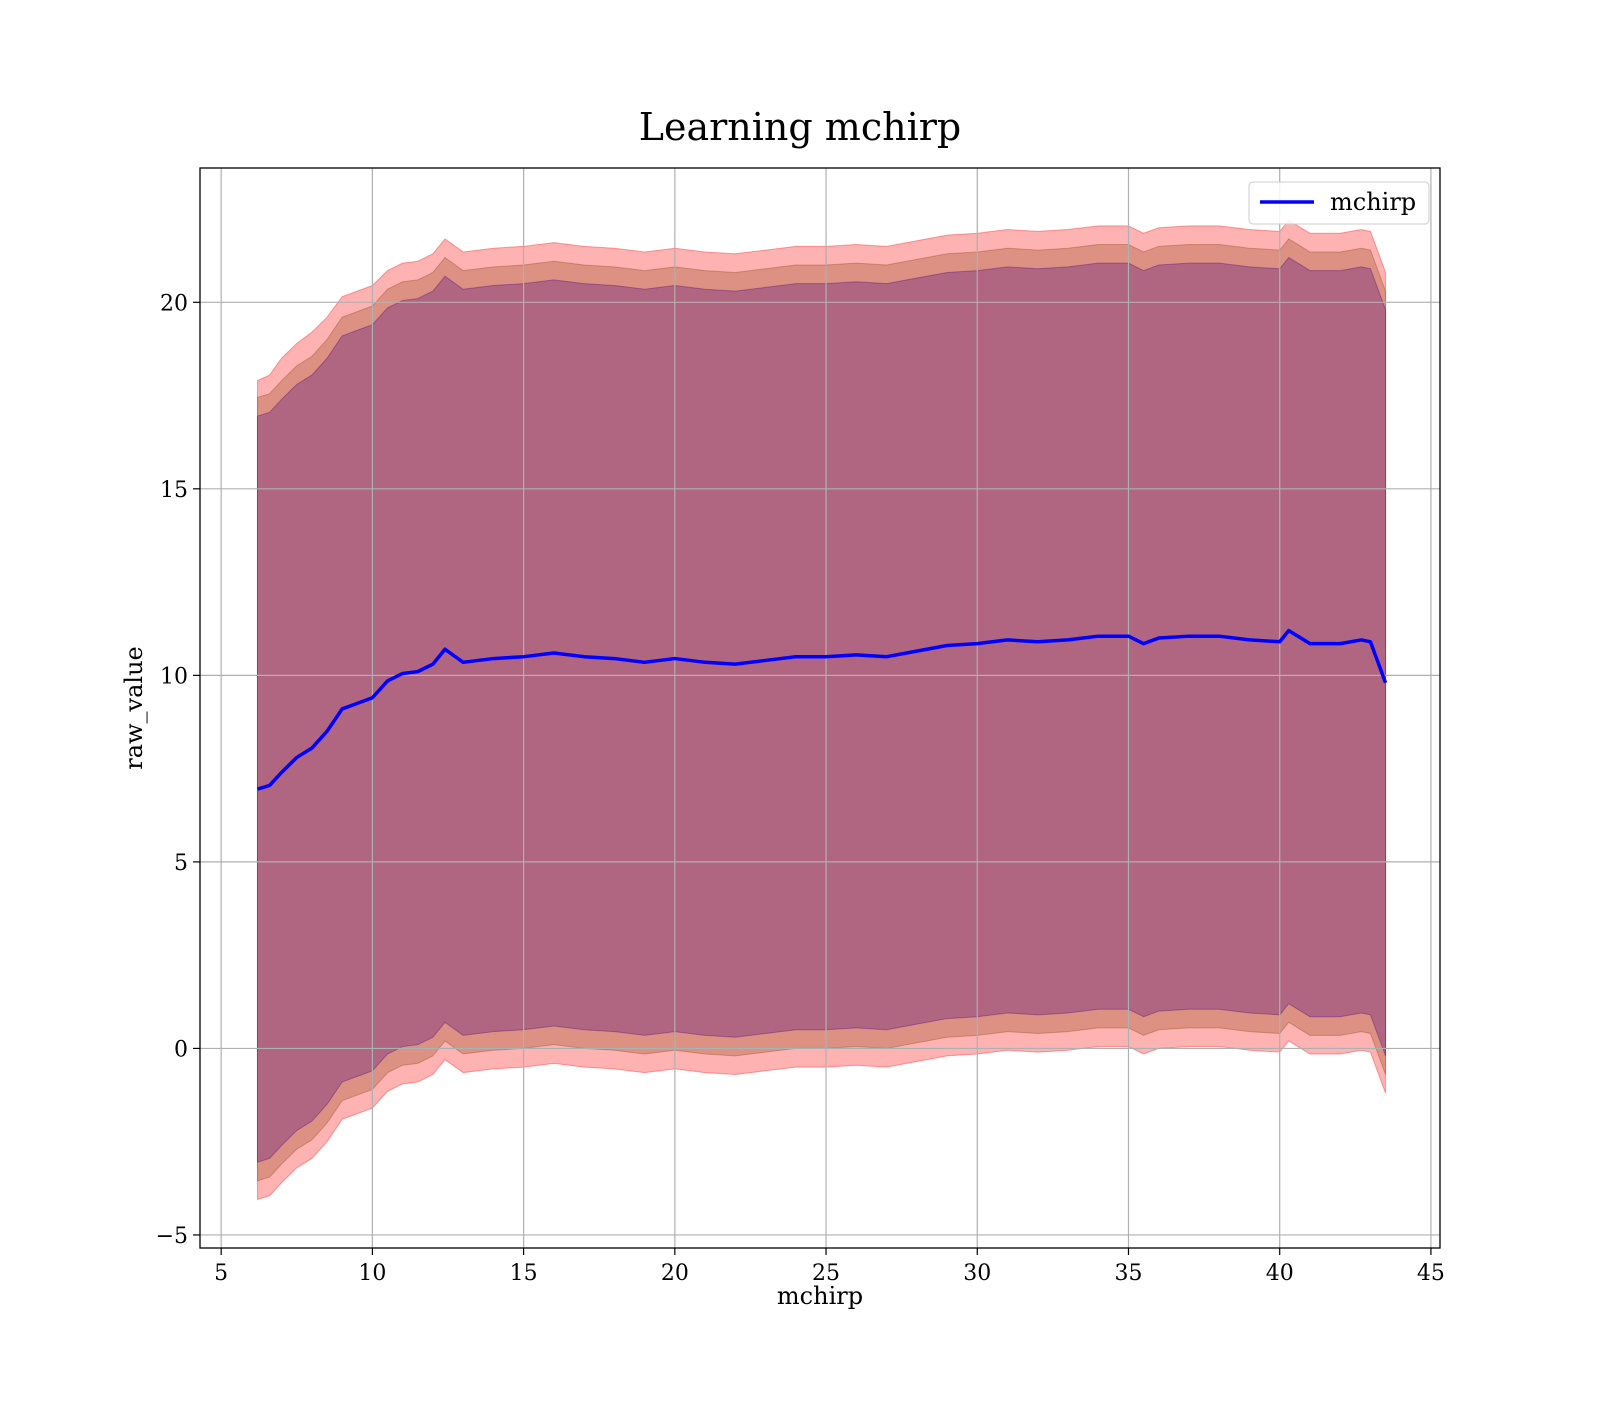 The image size is (1600, 1405). Describe the element at coordinates (181, 863) in the screenshot. I see `y-tick-label: 5` at that location.